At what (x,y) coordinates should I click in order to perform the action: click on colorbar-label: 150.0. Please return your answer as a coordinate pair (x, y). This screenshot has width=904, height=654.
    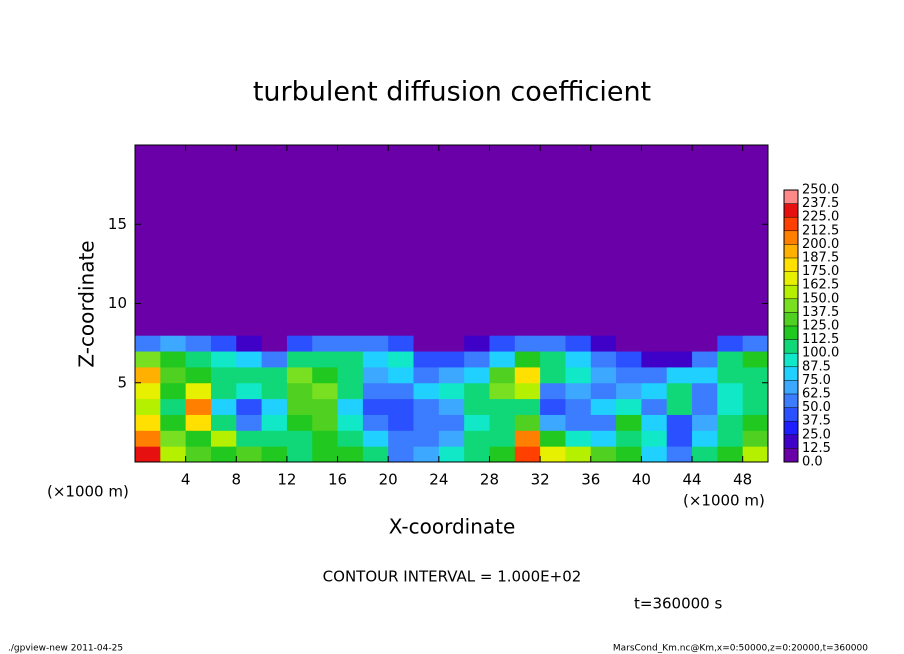
    Looking at the image, I should click on (820, 298).